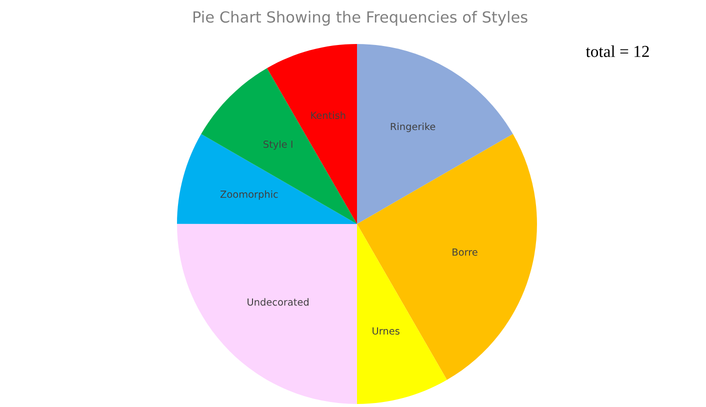 This screenshot has height=407, width=706. I want to click on slice-label: Undecorated, so click(278, 302).